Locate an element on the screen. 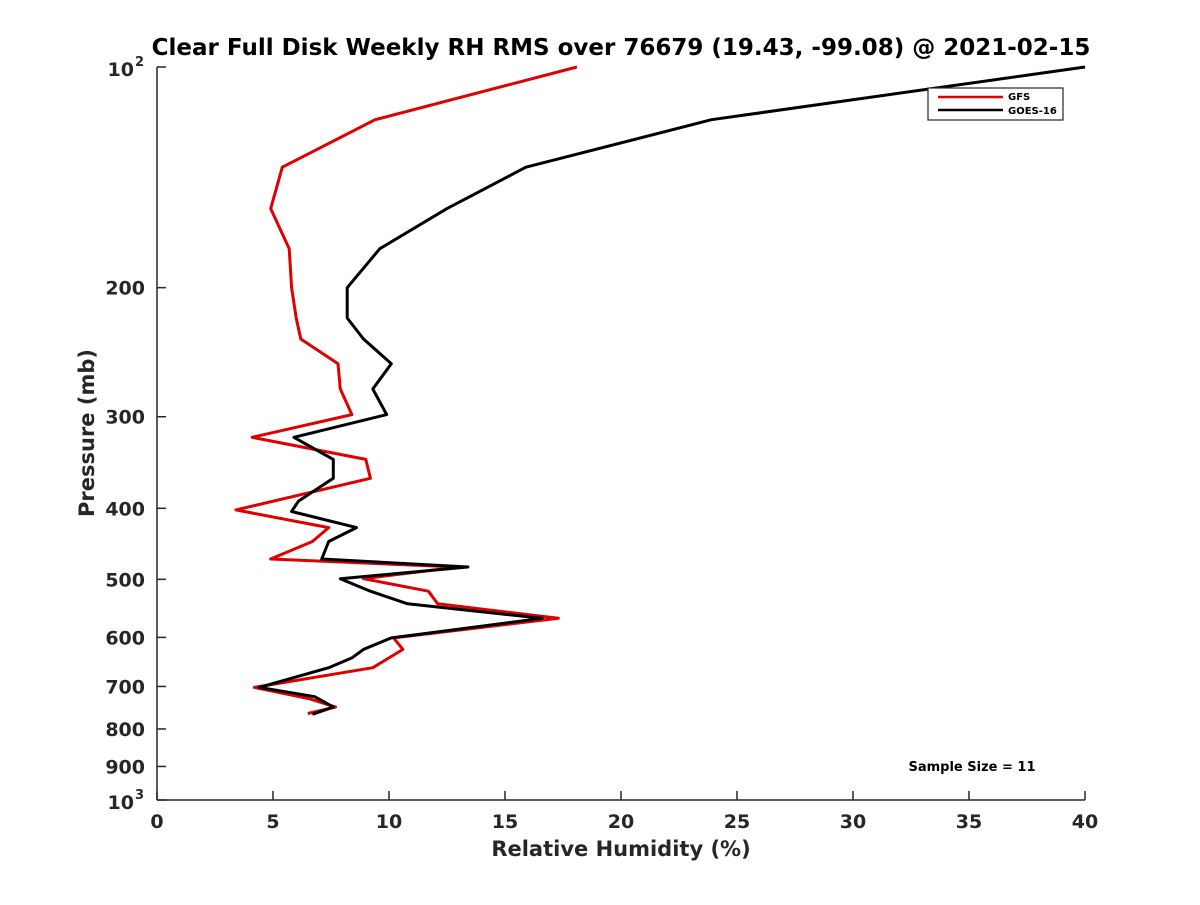 The height and width of the screenshot is (905, 1200). x-tick-label: 15 is located at coordinates (505, 822).